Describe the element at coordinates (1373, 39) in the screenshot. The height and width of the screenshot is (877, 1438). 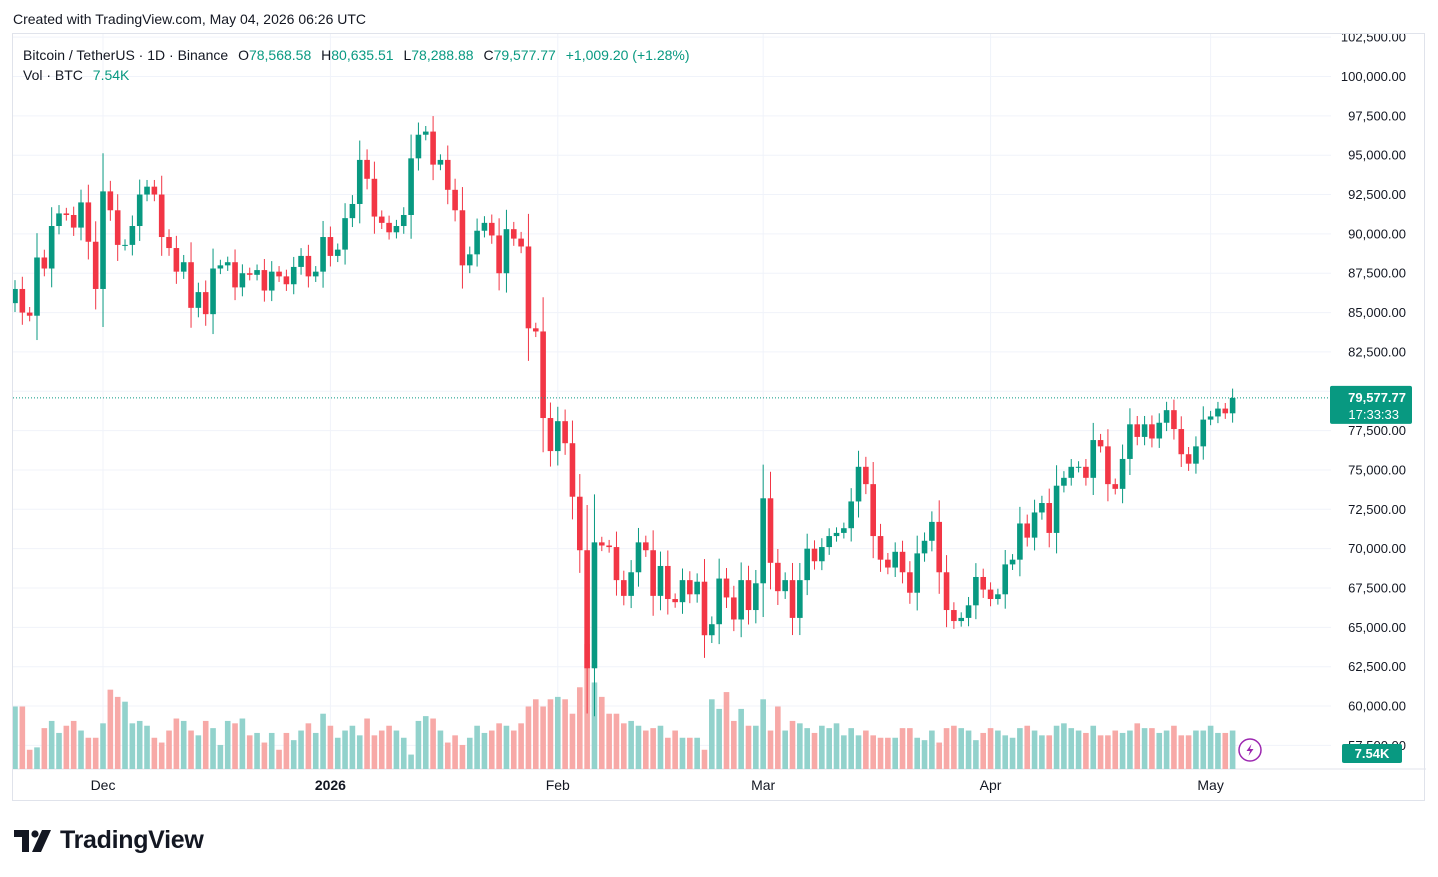
I see `y-tick-label: 102,500.00` at that location.